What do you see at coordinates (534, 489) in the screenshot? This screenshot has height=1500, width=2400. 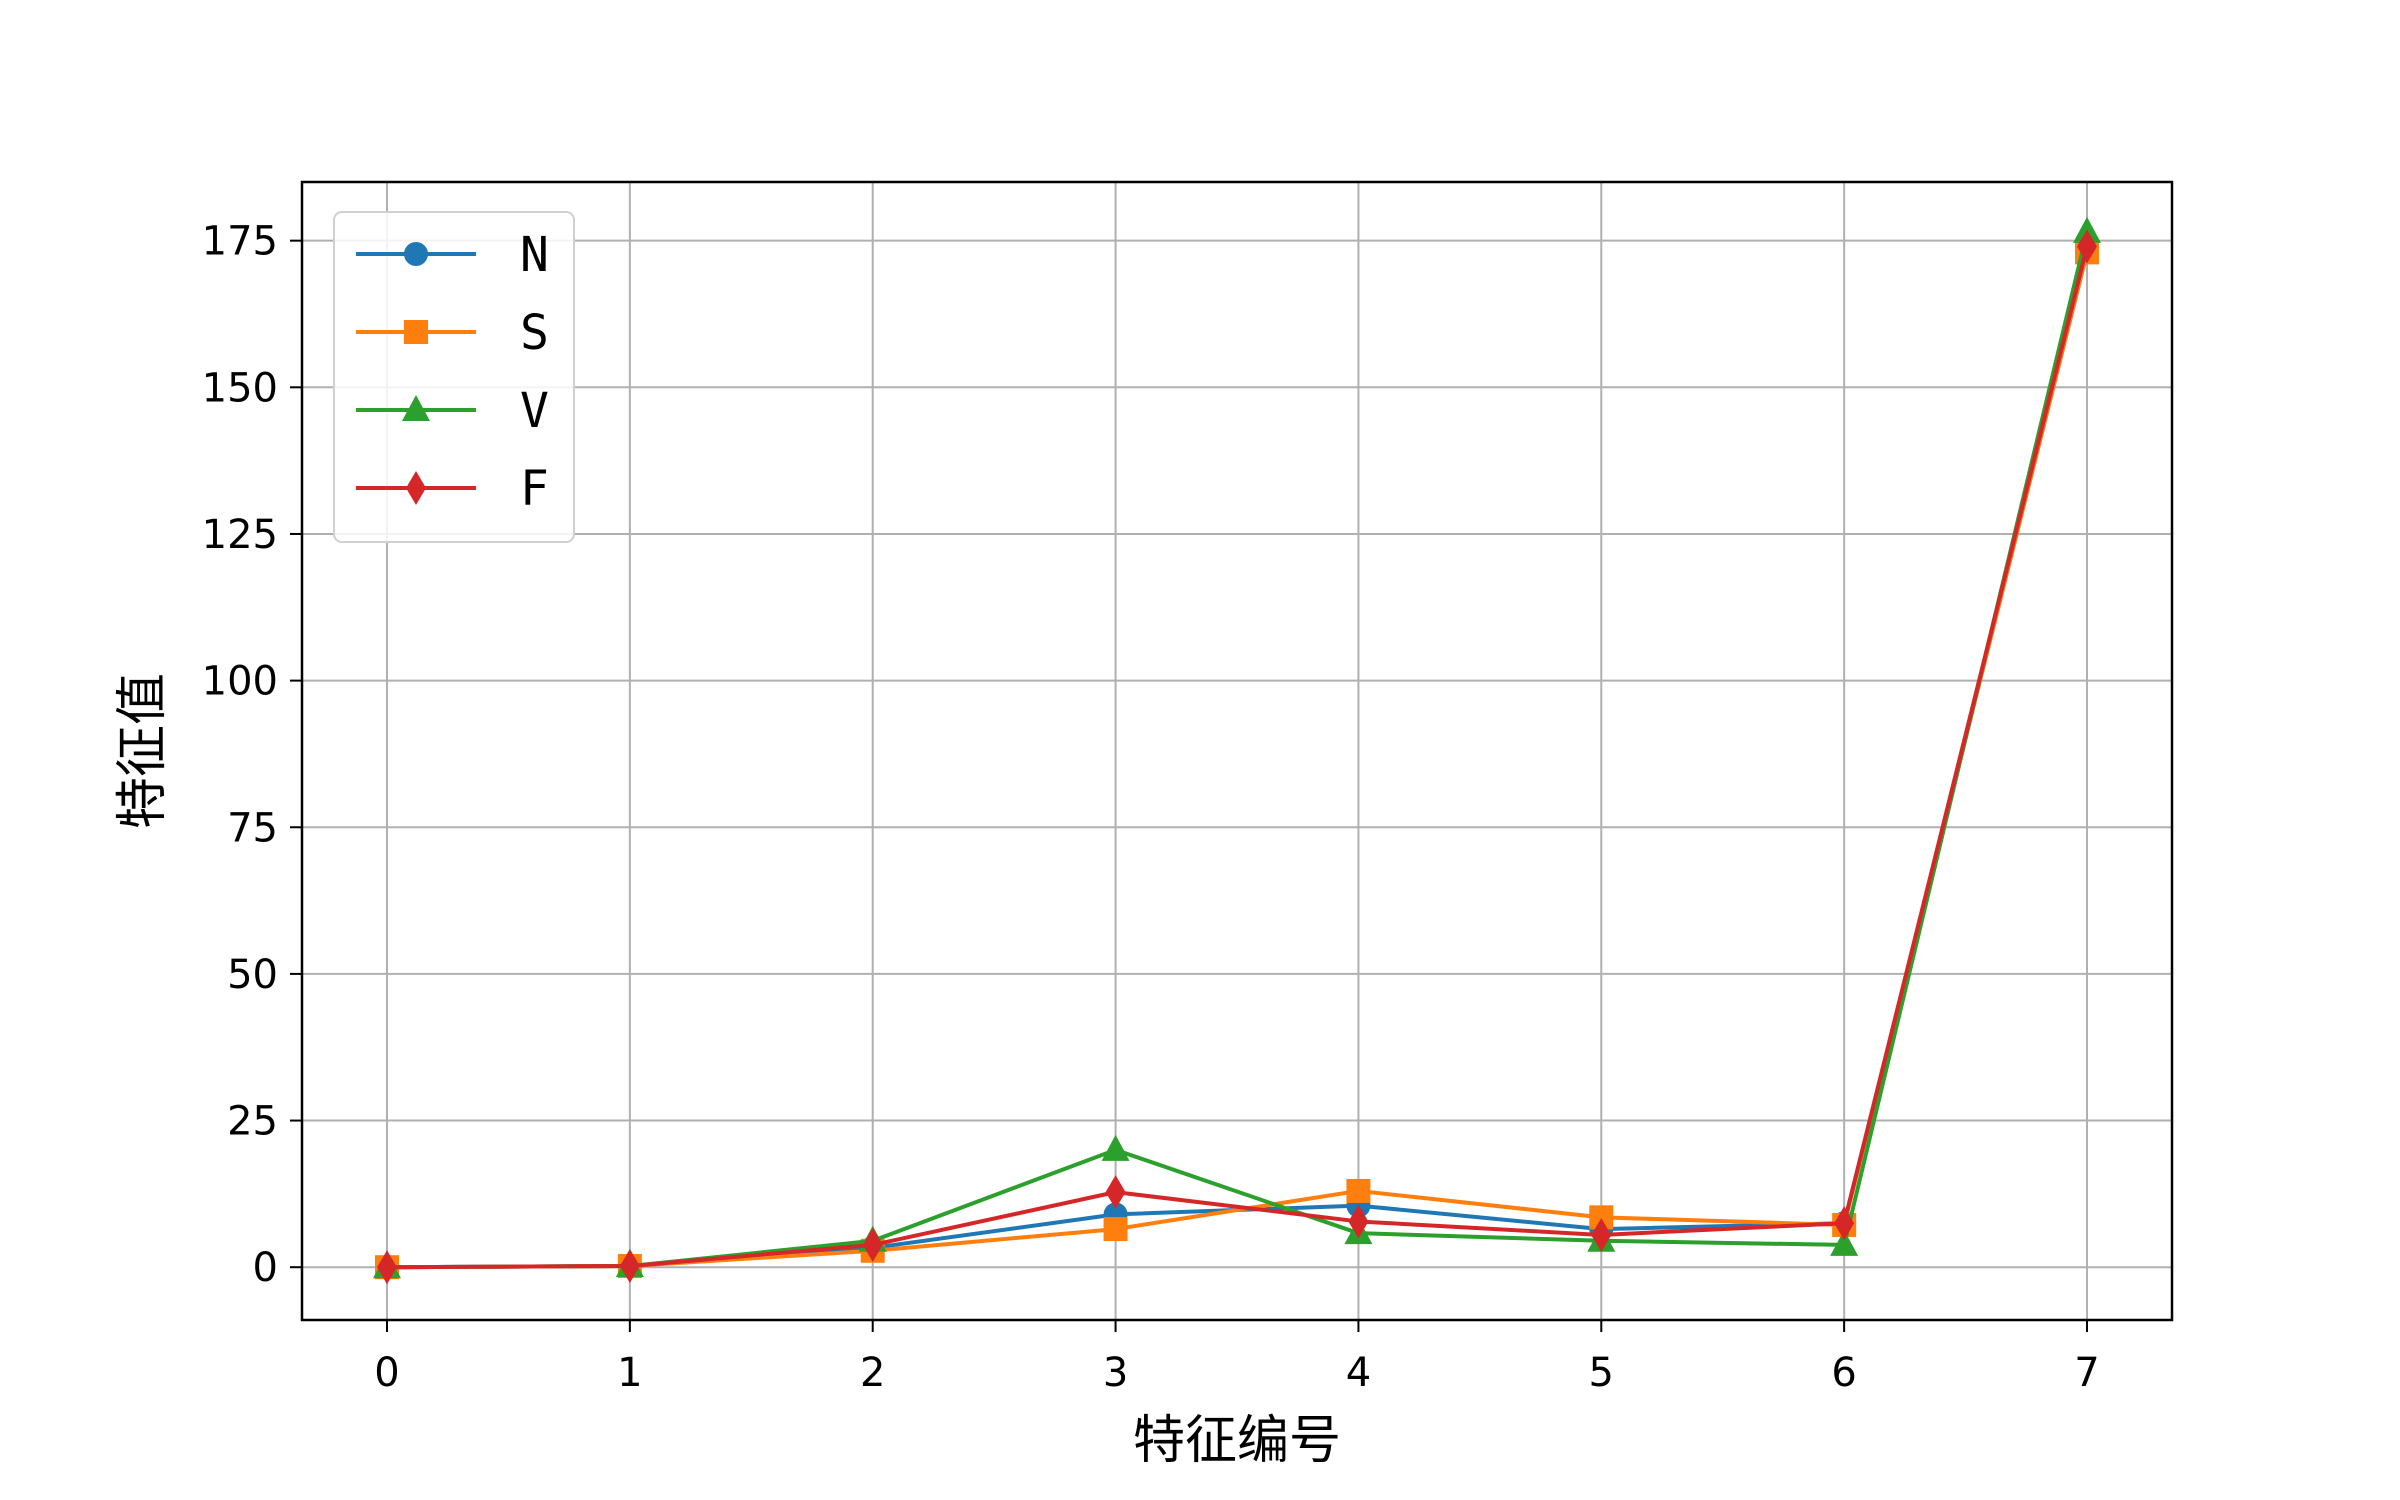 I see `legend-label-f: F` at bounding box center [534, 489].